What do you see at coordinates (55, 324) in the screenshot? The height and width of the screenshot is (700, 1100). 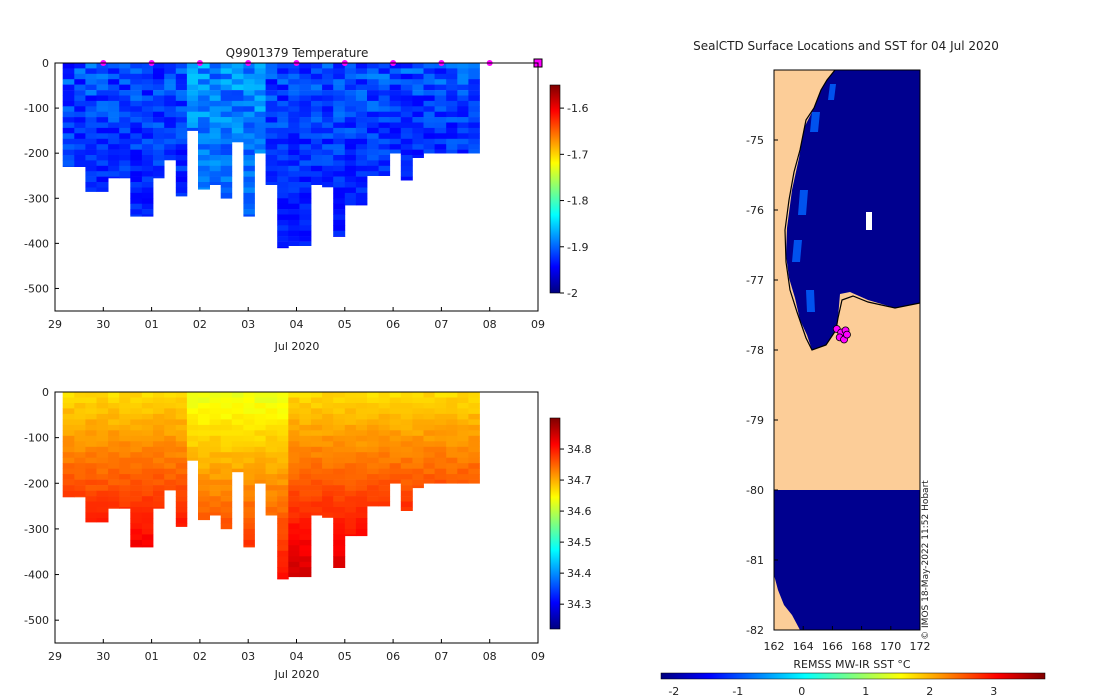 I see `x-tick-label: 29` at bounding box center [55, 324].